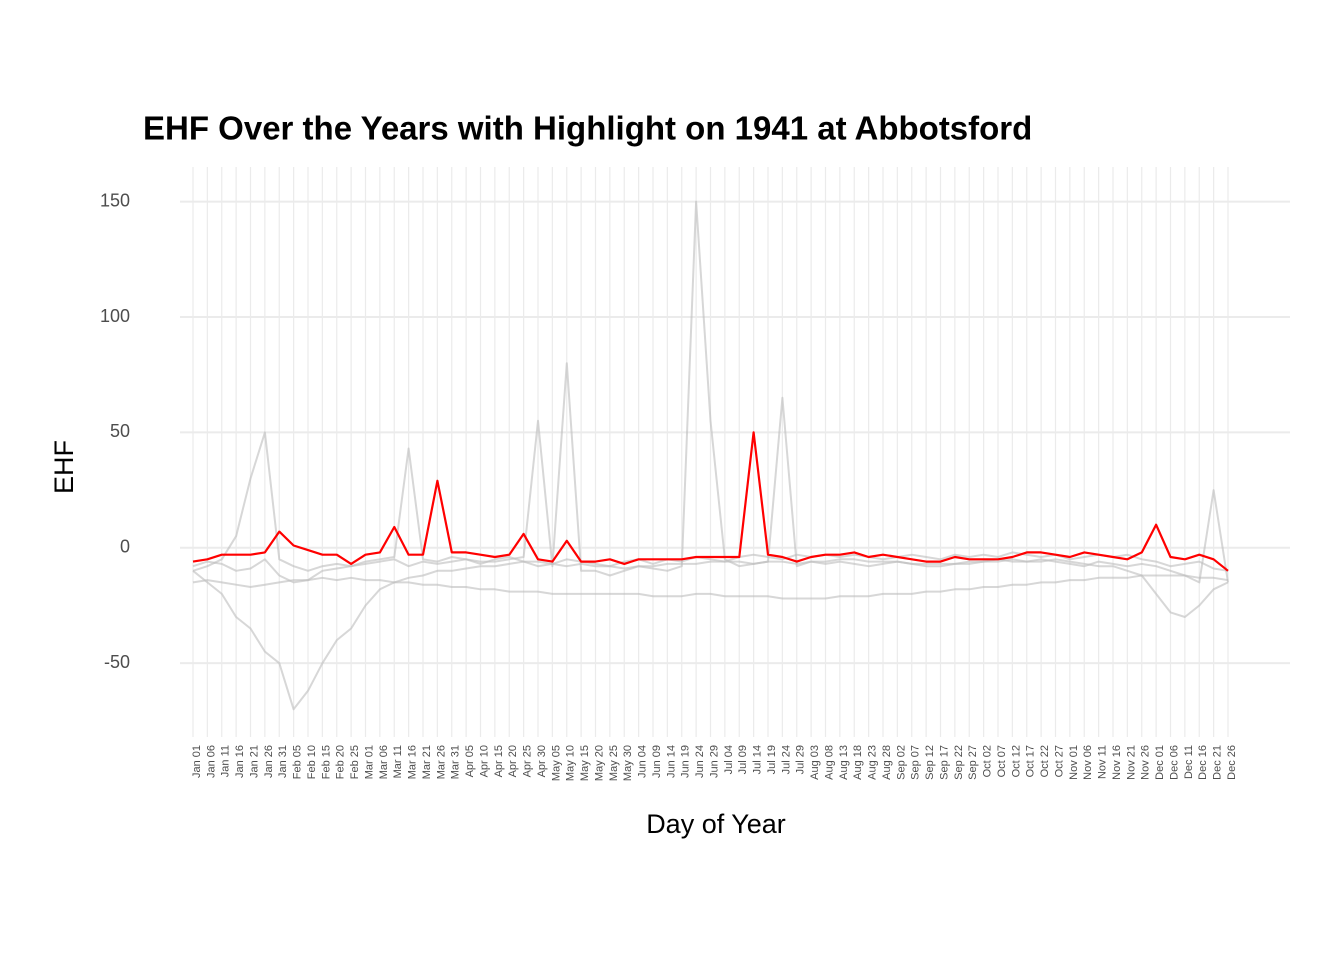  Describe the element at coordinates (117, 662) in the screenshot. I see `y-tick-label: -50` at that location.